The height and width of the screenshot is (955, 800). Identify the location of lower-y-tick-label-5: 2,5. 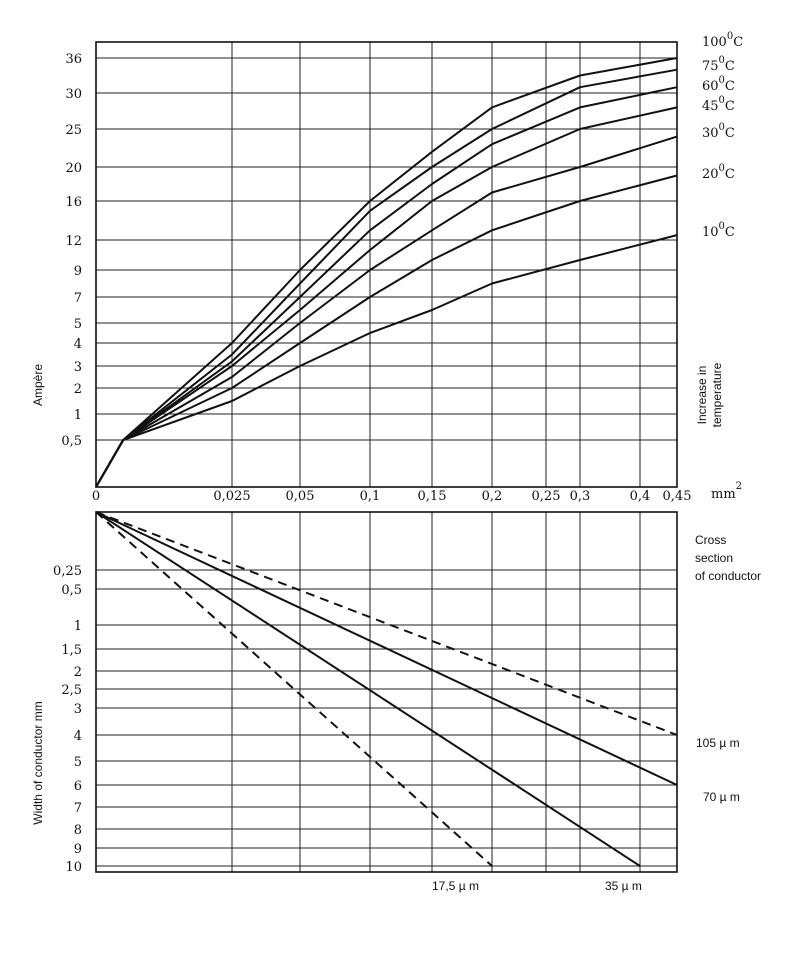
(71, 690).